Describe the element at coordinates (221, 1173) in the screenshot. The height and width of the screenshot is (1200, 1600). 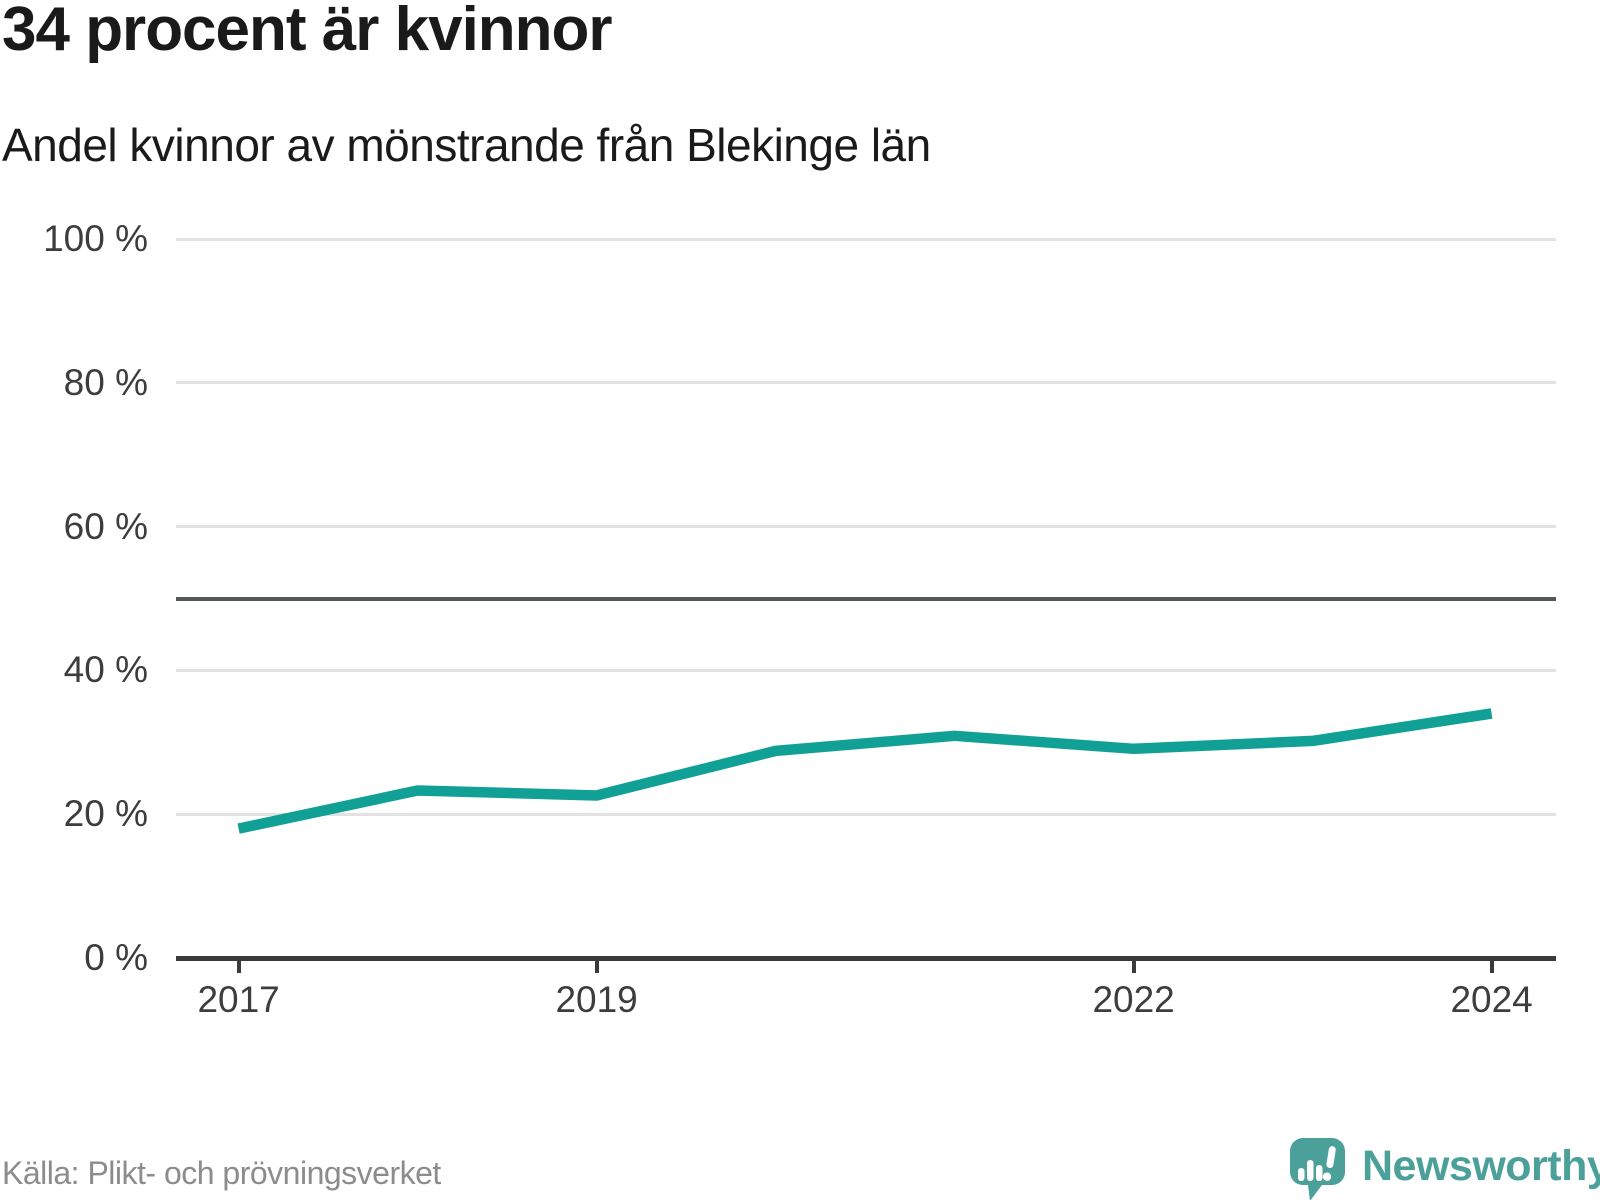
I see `source-note: Källa: Plikt- och prövningsverket` at that location.